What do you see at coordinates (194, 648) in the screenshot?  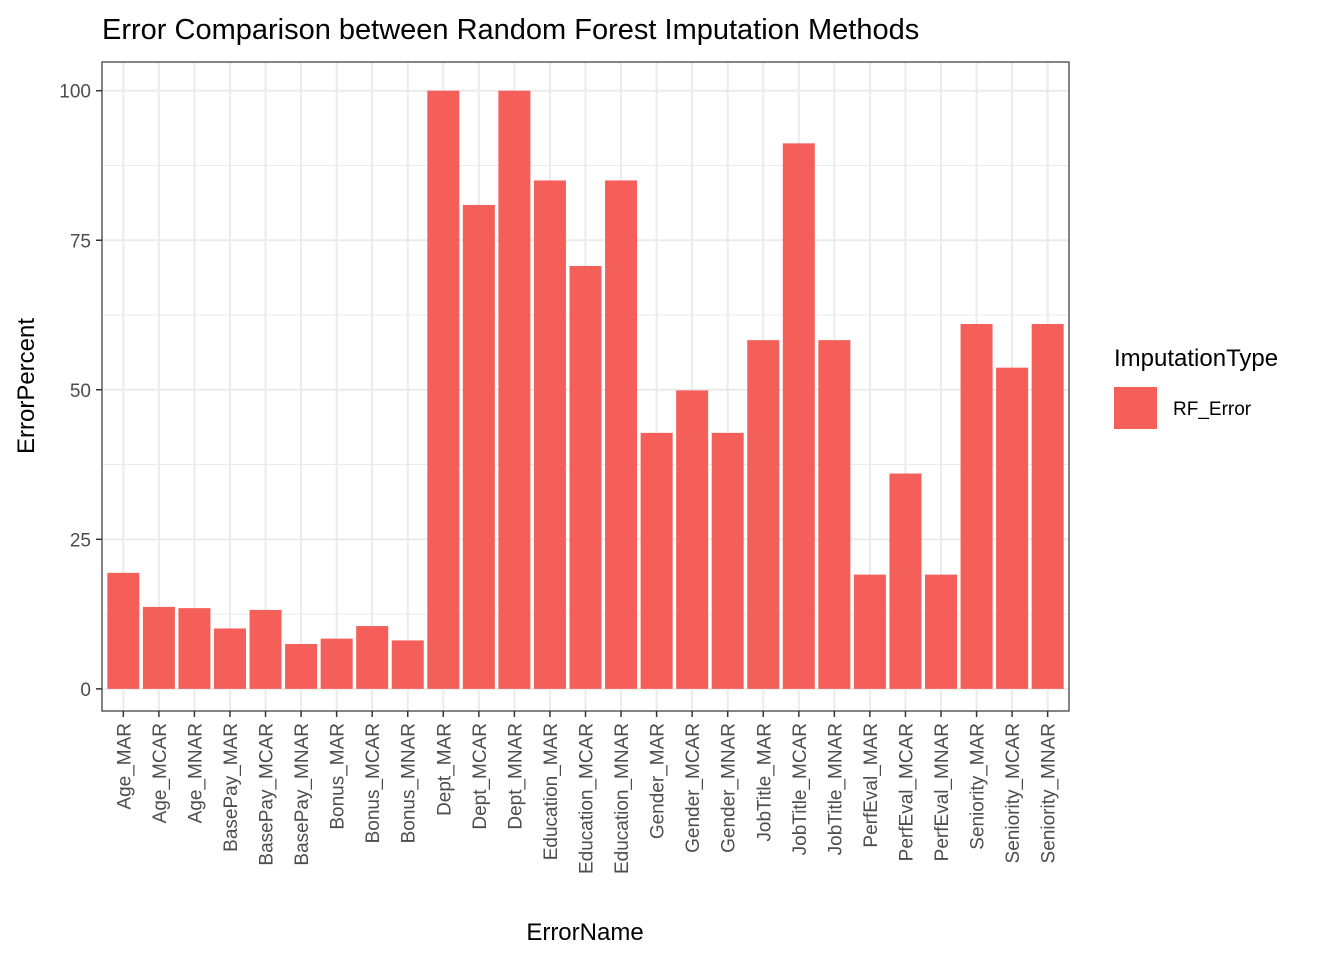 I see `bar-Age_MNAR` at bounding box center [194, 648].